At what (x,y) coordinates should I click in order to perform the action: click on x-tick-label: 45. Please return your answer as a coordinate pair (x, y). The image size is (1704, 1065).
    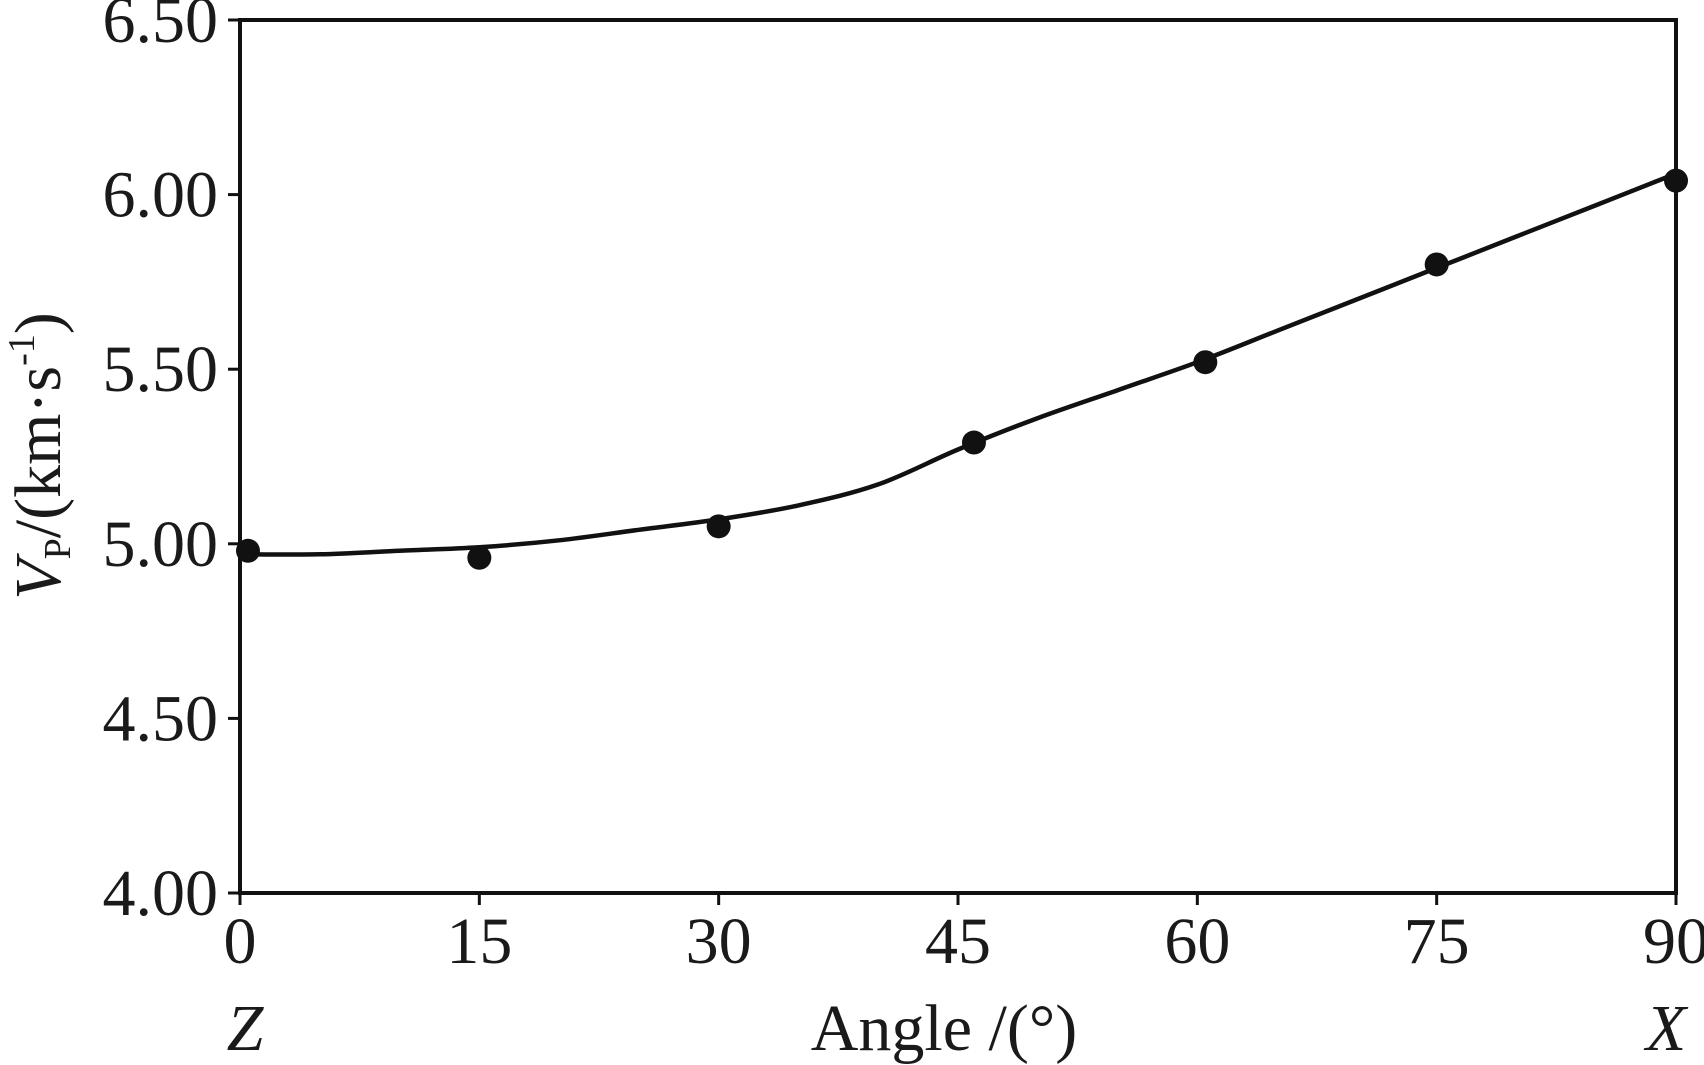
    Looking at the image, I should click on (958, 941).